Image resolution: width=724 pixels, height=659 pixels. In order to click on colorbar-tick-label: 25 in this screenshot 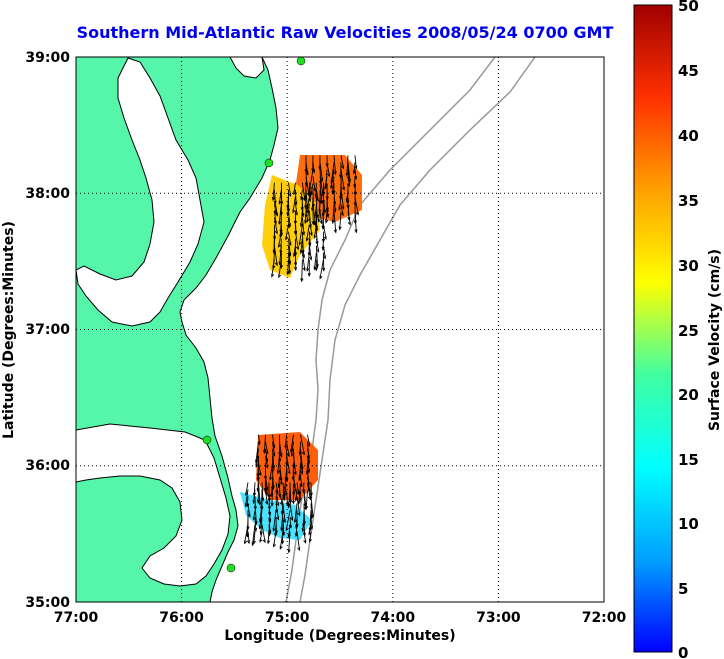, I will do `click(688, 331)`.